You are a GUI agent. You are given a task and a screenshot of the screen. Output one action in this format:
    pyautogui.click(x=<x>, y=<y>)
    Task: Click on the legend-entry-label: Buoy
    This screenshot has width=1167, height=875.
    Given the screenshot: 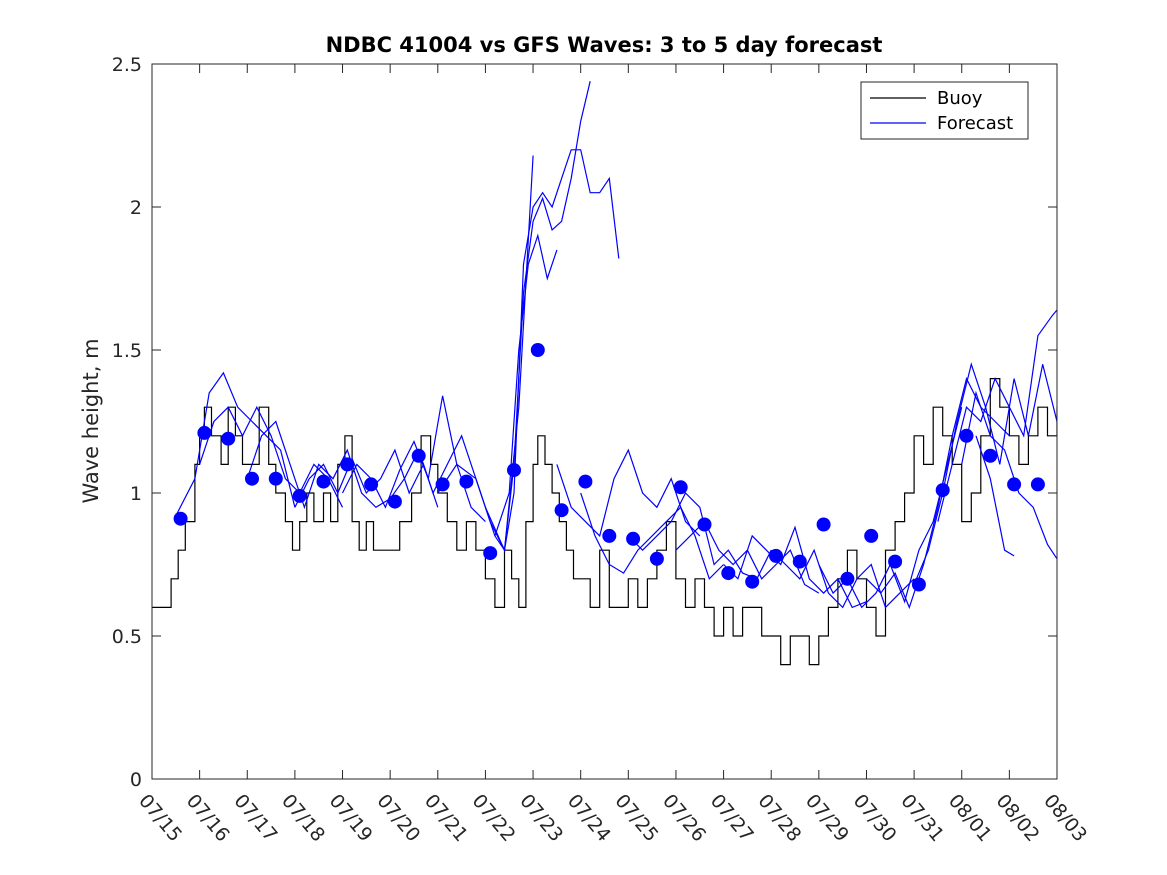 What is the action you would take?
    pyautogui.click(x=960, y=98)
    